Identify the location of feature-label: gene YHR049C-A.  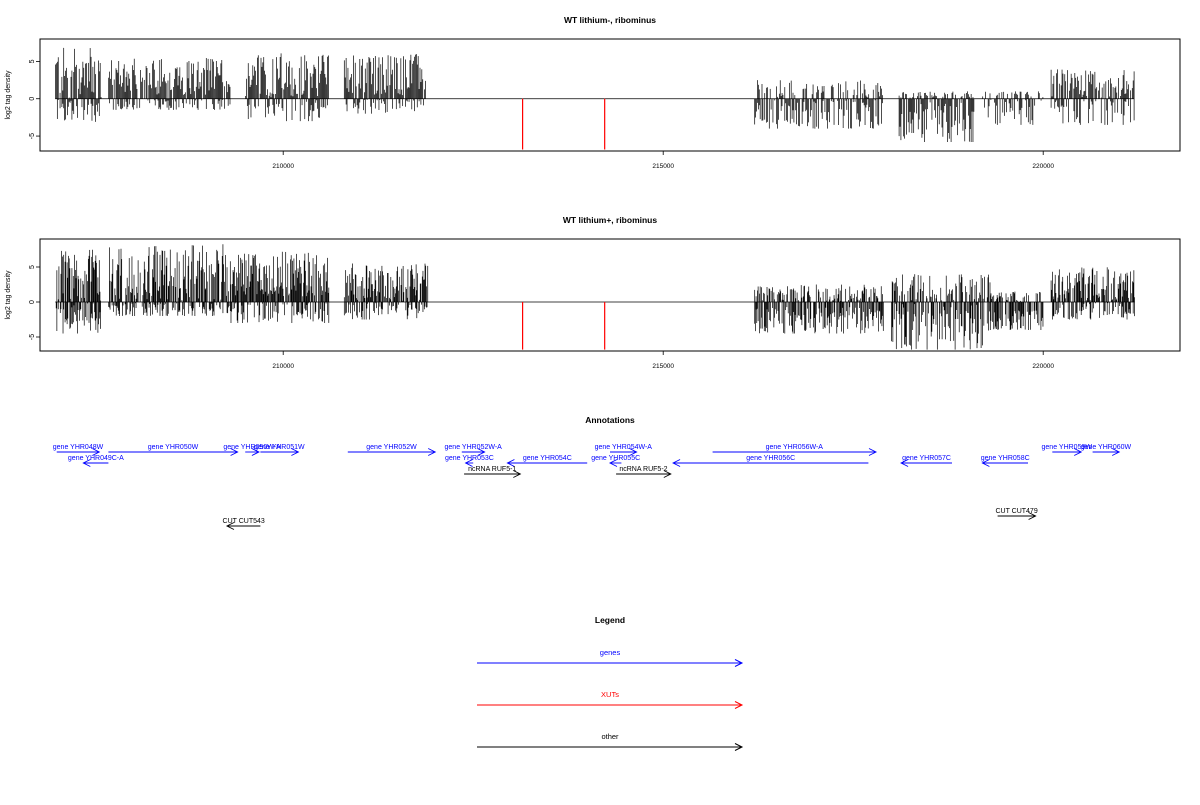
(96, 458).